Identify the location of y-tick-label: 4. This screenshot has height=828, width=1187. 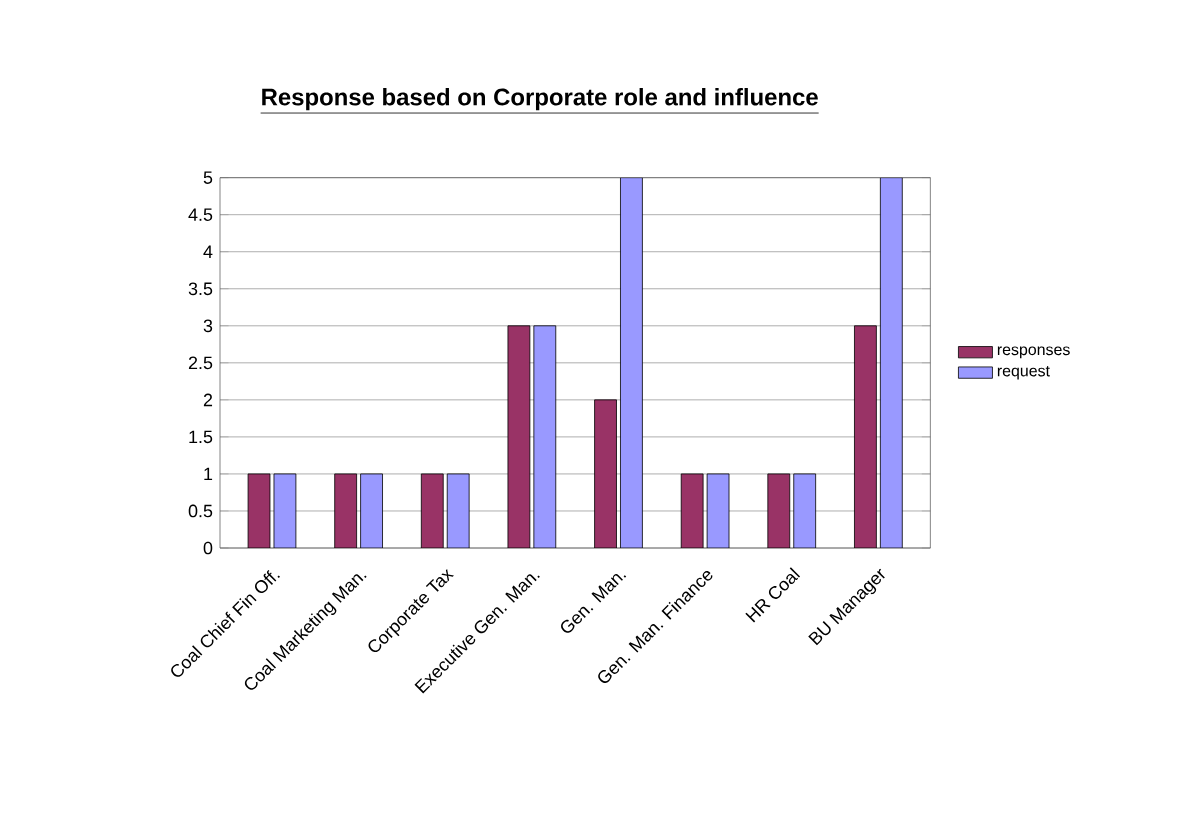
(208, 251).